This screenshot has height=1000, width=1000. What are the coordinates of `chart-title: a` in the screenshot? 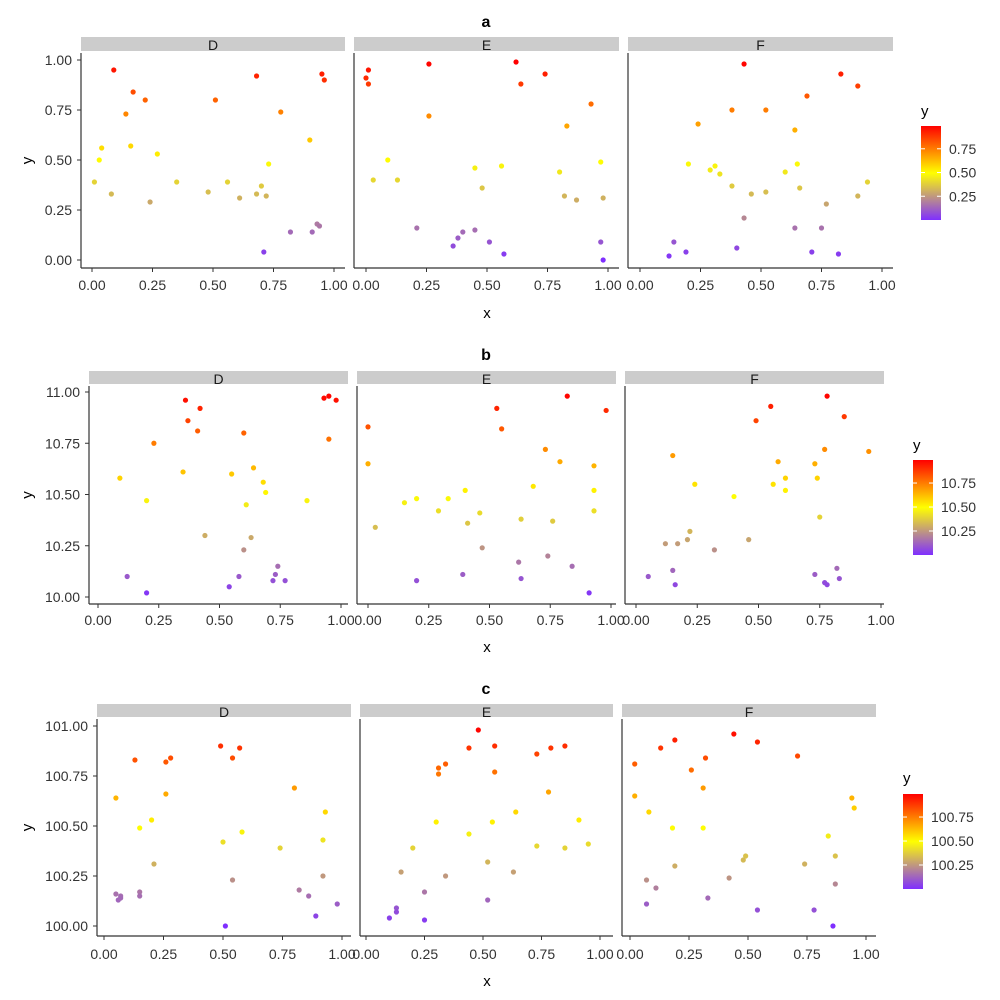 It's located at (486, 22).